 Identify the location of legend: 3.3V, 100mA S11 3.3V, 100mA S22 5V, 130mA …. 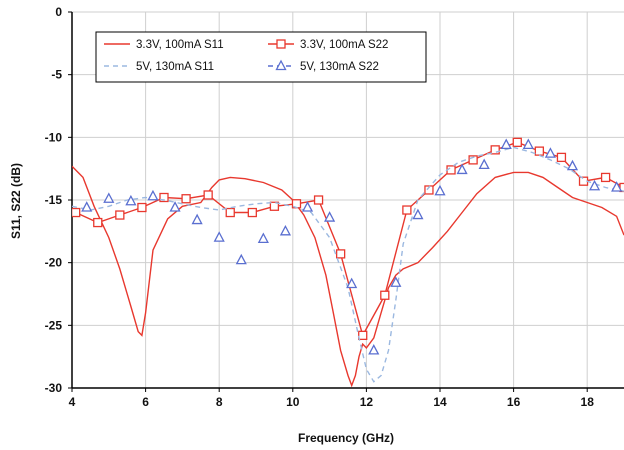
(261, 57).